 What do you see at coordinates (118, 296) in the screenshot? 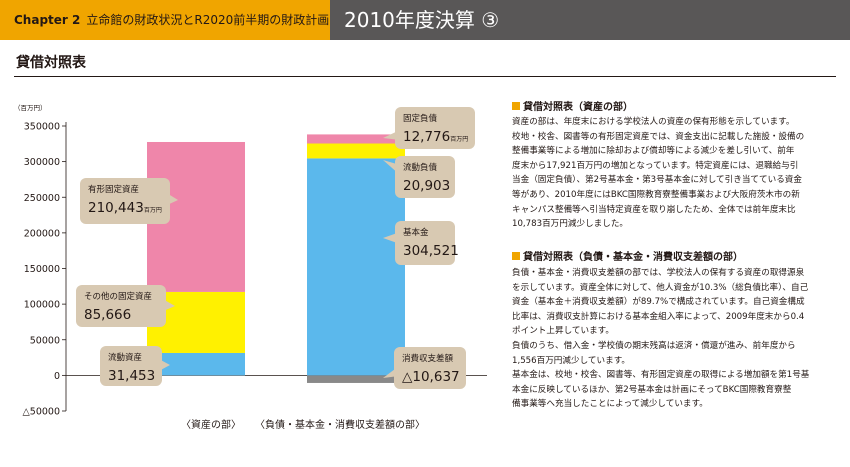
I see `callout-other-fixed-assets-label: その他の固定資産` at bounding box center [118, 296].